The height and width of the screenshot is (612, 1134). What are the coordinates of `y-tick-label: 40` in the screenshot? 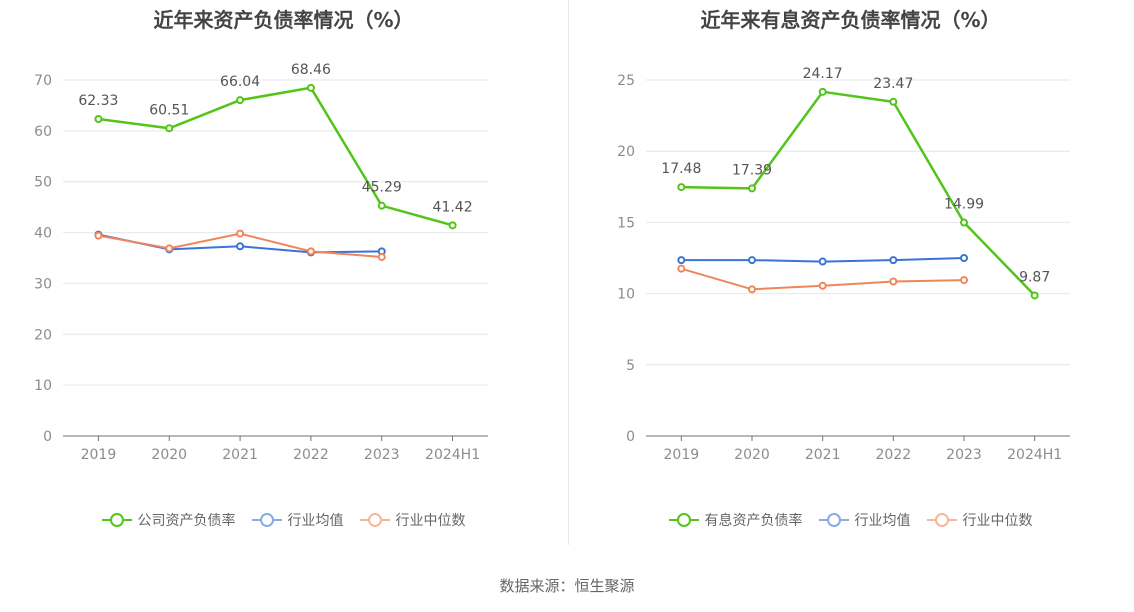 It's located at (43, 234).